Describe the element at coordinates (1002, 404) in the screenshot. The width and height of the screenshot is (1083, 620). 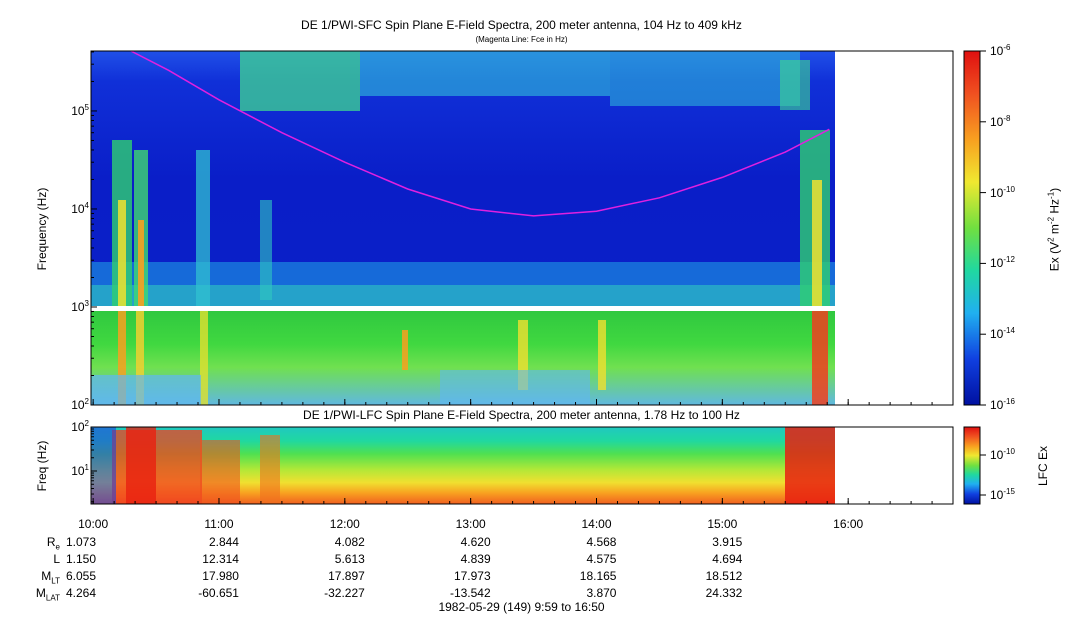
I see `sfc-colorbar-tick-label: 10⁻¹⁶` at that location.